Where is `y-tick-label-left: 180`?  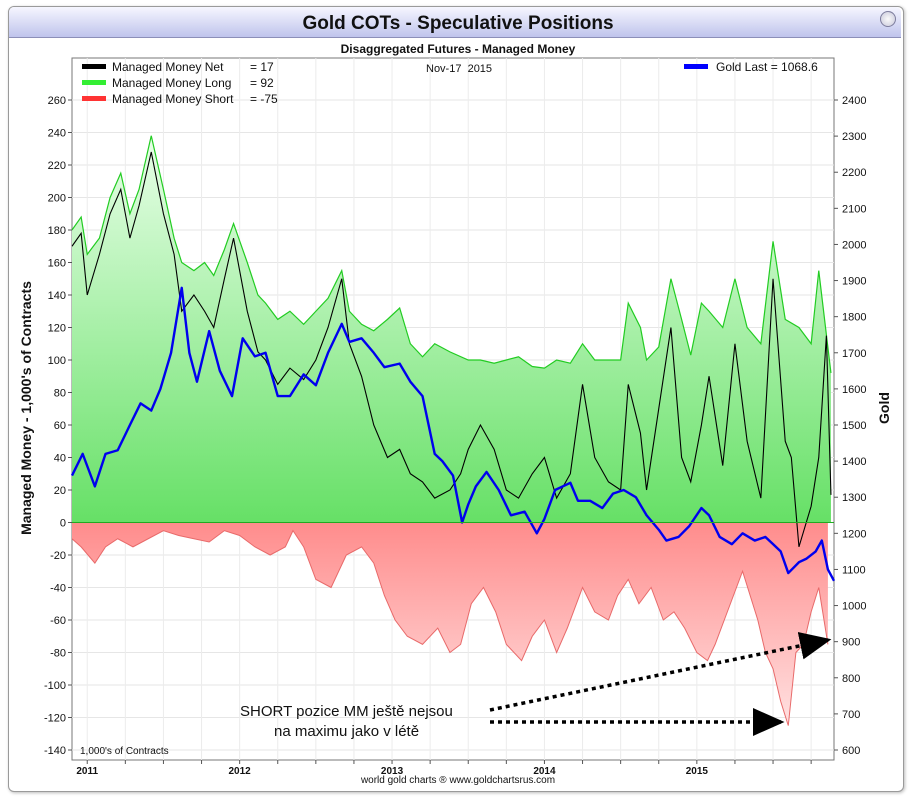
y-tick-label-left: 180 is located at coordinates (57, 231).